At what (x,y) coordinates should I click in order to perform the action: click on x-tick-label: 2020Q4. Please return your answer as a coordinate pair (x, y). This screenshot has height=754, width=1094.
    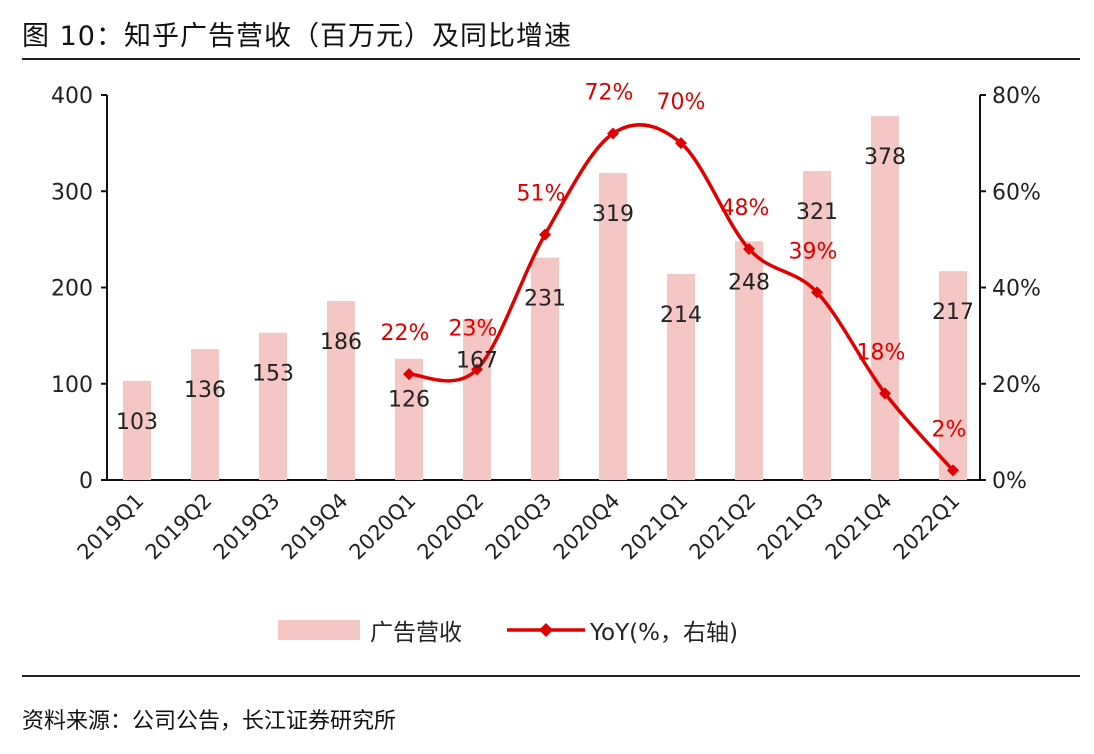
    Looking at the image, I should click on (587, 527).